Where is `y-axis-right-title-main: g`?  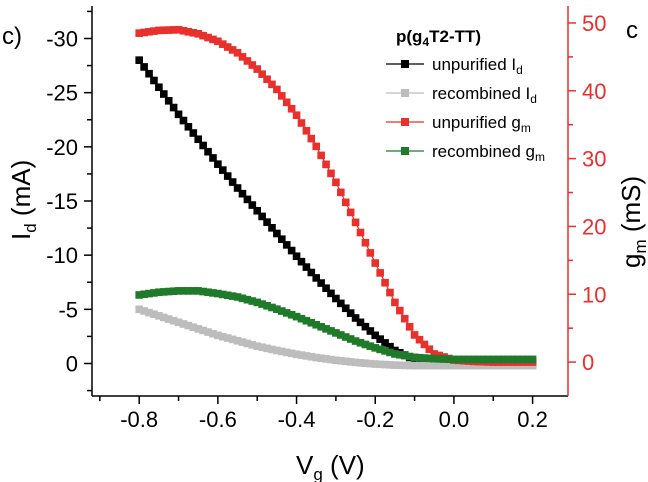 y-axis-right-title-main: g is located at coordinates (631, 261).